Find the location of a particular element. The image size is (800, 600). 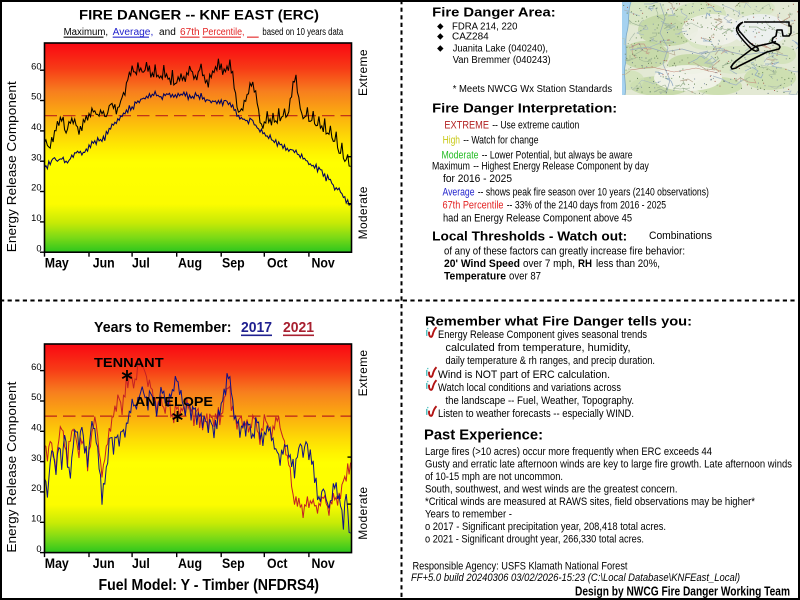

svg-text: Local Thresholds - Watch out: is located at coordinates (529, 236).